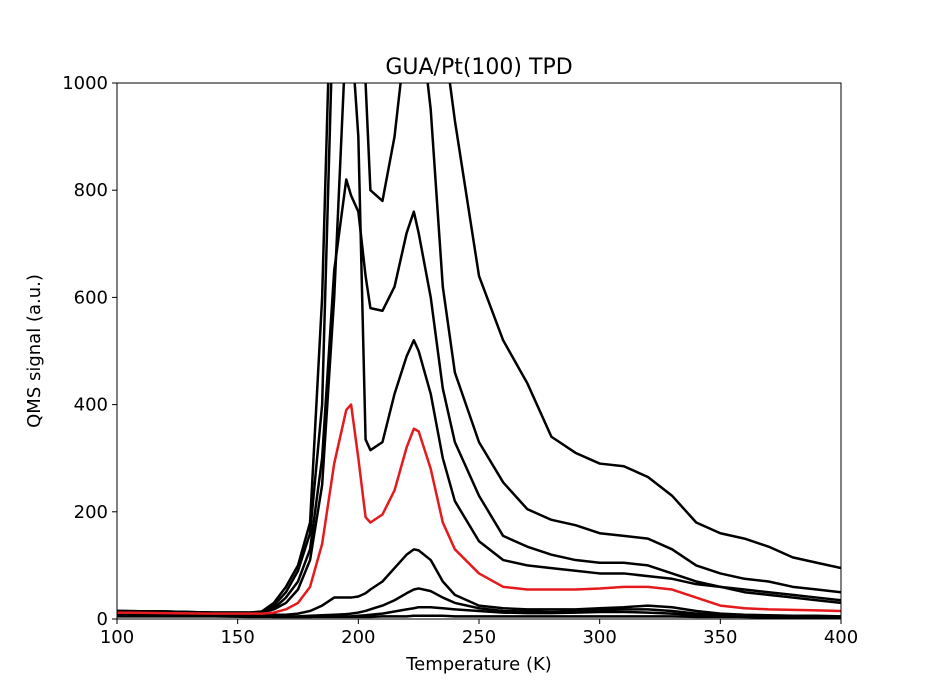  Describe the element at coordinates (91, 297) in the screenshot. I see `y-tick-label: 600` at that location.